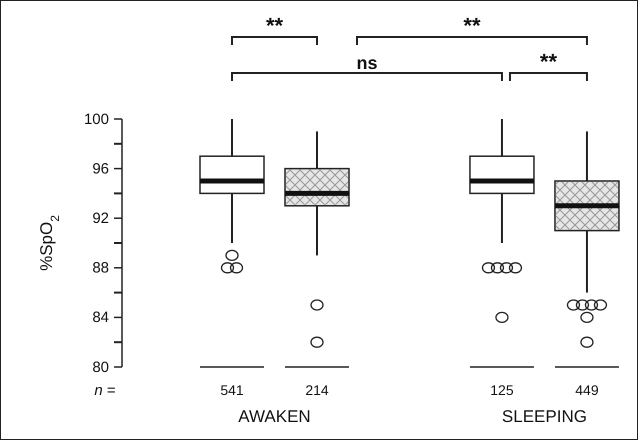  Describe the element at coordinates (587, 390) in the screenshot. I see `x-tick-label: 449` at that location.